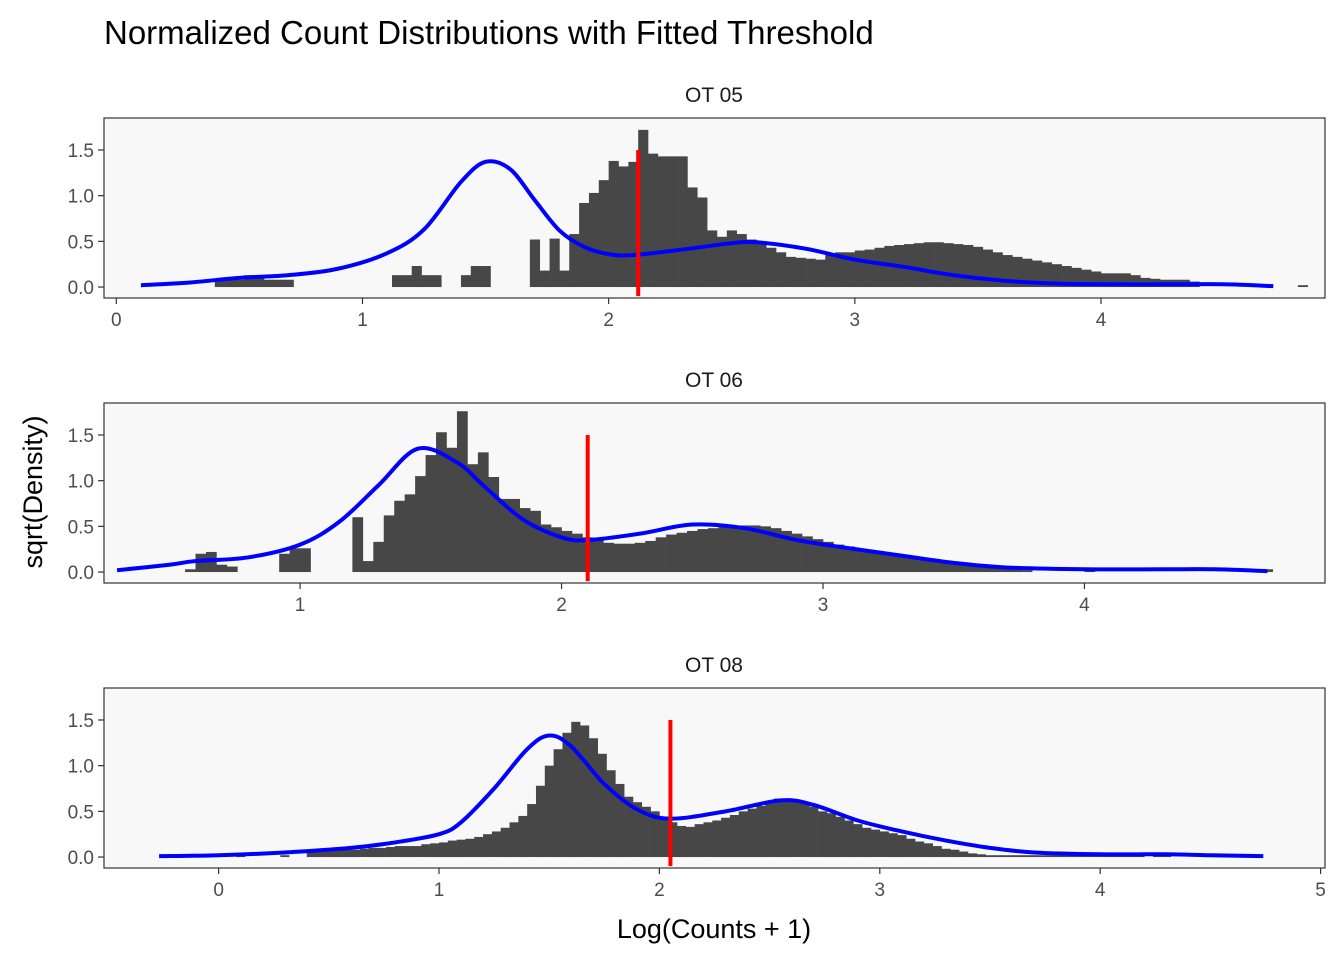  Describe the element at coordinates (362, 320) in the screenshot. I see `x-tick-label: 1` at that location.